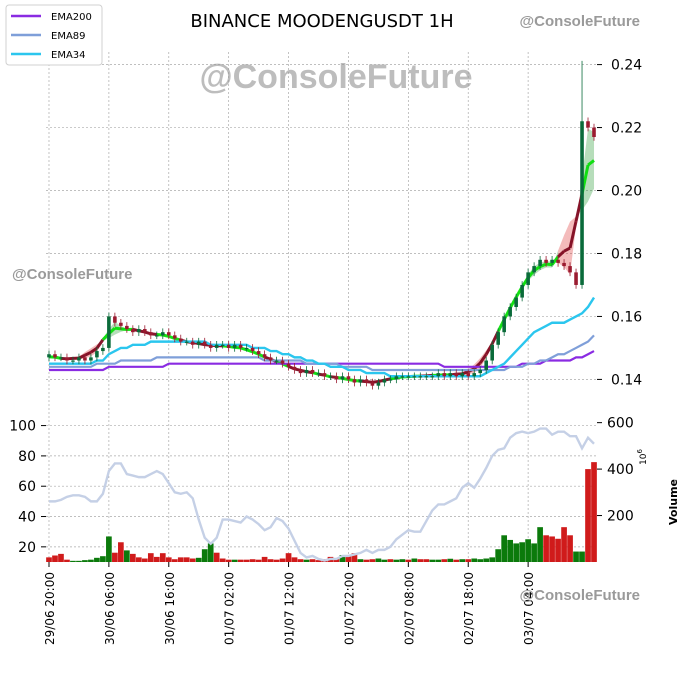 This screenshot has width=690, height=690. What do you see at coordinates (71, 17) in the screenshot?
I see `legend-label-ema200: EMA200` at bounding box center [71, 17].